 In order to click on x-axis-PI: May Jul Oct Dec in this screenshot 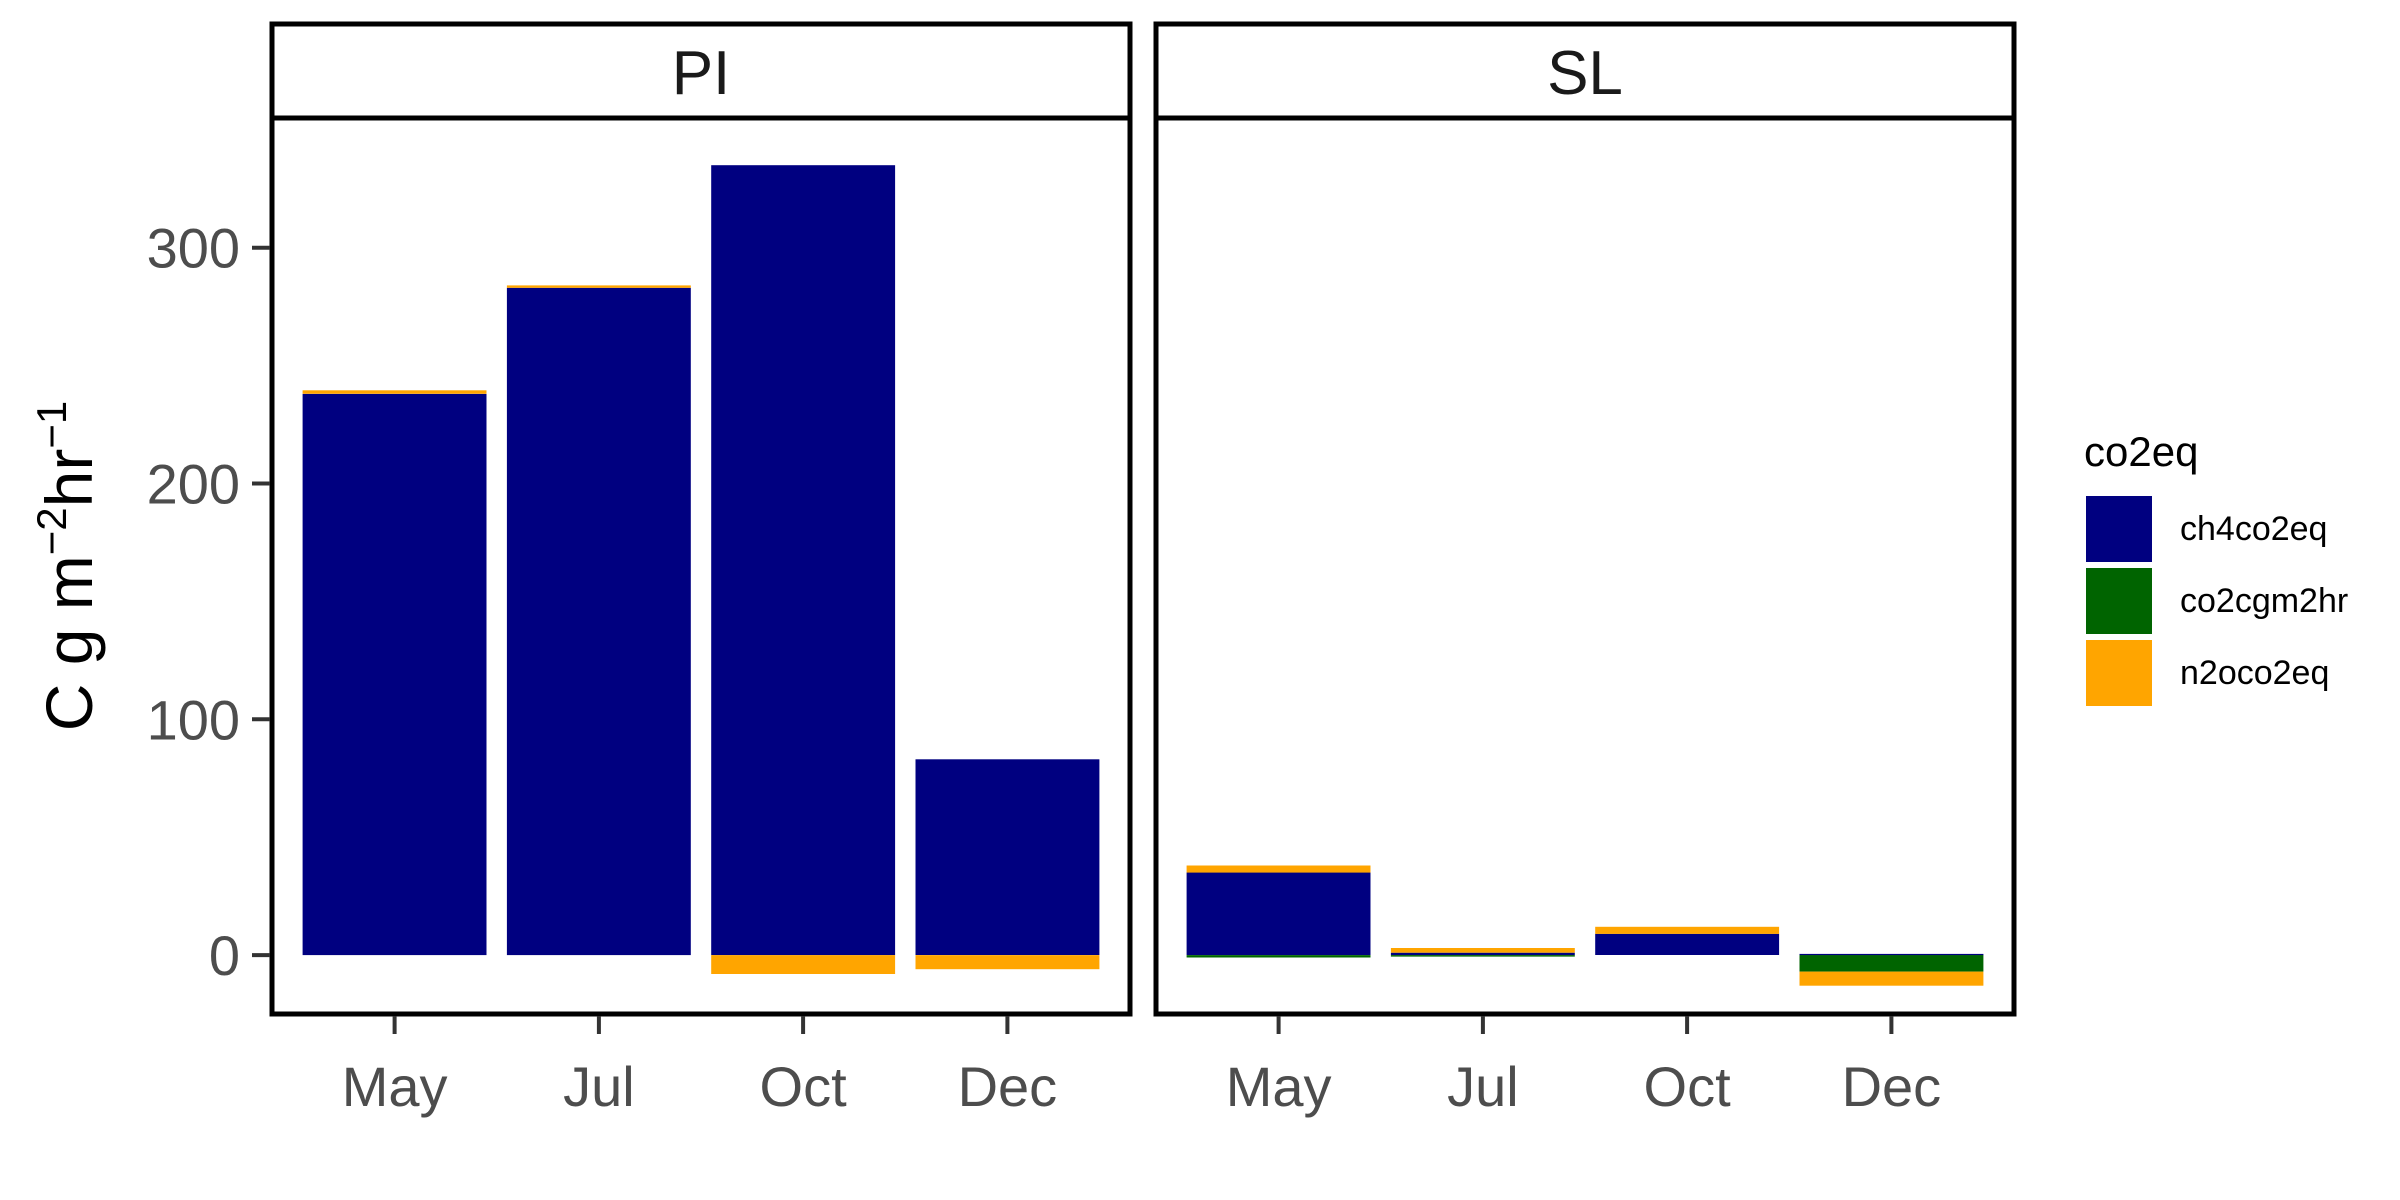, I will do `click(699, 1067)`.